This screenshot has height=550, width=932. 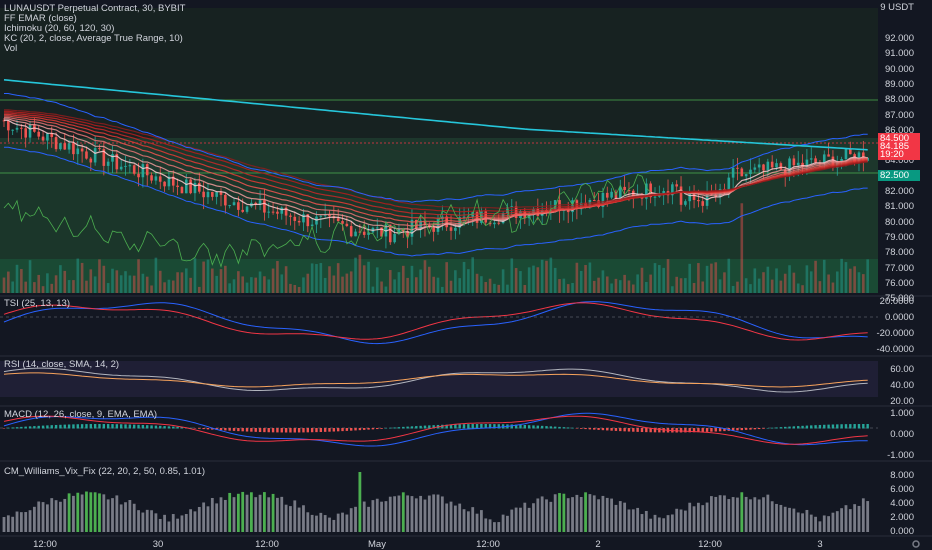 What do you see at coordinates (59, 28) in the screenshot?
I see `indicator-ichimoku: Ichimoku (20, 60, 120, 30)` at bounding box center [59, 28].